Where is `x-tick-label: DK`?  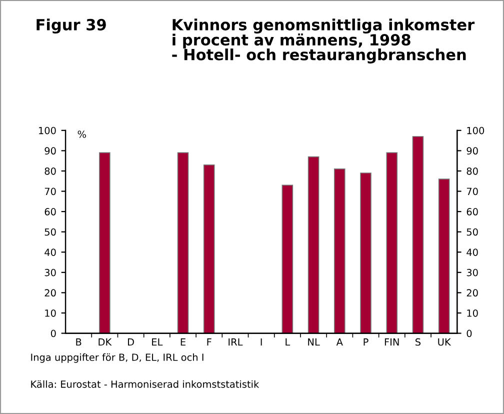 x-tick-label: DK is located at coordinates (105, 342).